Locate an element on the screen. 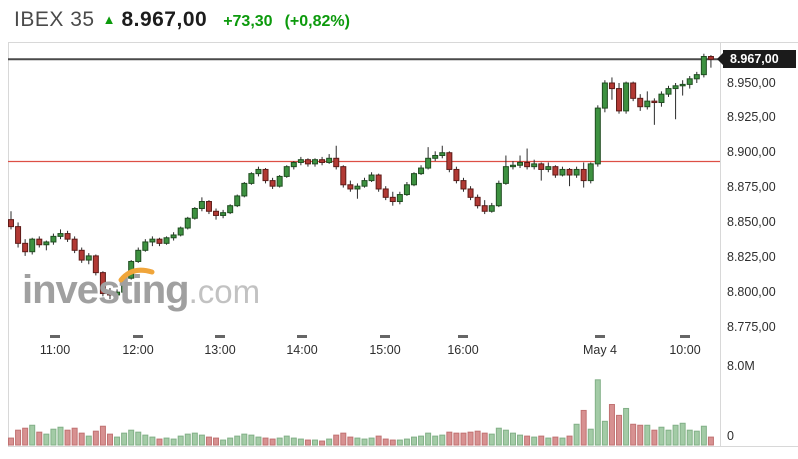 Image resolution: width=798 pixels, height=459 pixels. price-change-percent: (+0,82%) is located at coordinates (317, 21).